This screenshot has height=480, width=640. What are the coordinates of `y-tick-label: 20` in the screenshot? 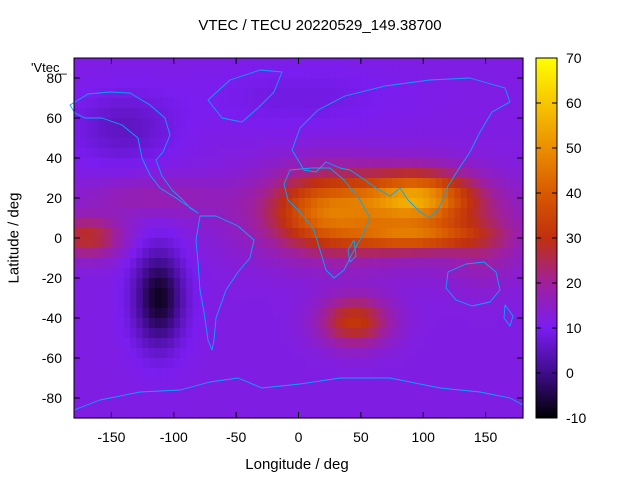 It's located at (54, 198).